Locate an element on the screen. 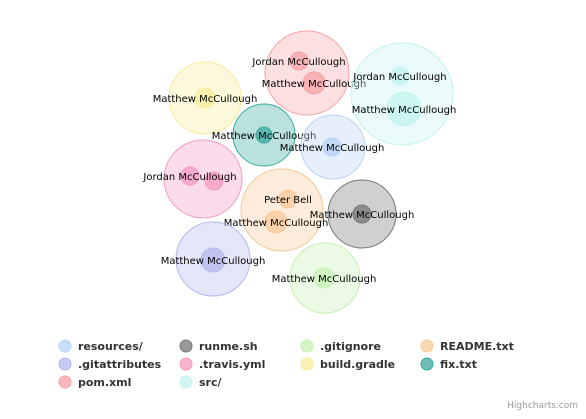  legend-label: README.txt is located at coordinates (477, 346).